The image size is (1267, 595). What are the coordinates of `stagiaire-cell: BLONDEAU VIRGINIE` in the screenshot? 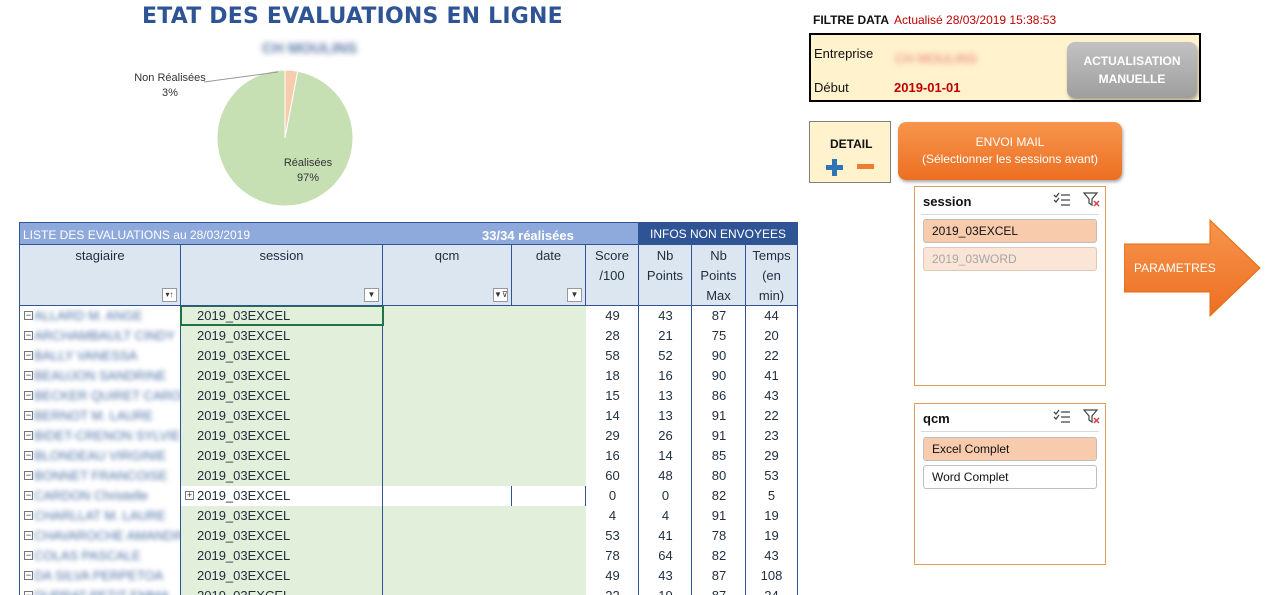 It's located at (100, 456).